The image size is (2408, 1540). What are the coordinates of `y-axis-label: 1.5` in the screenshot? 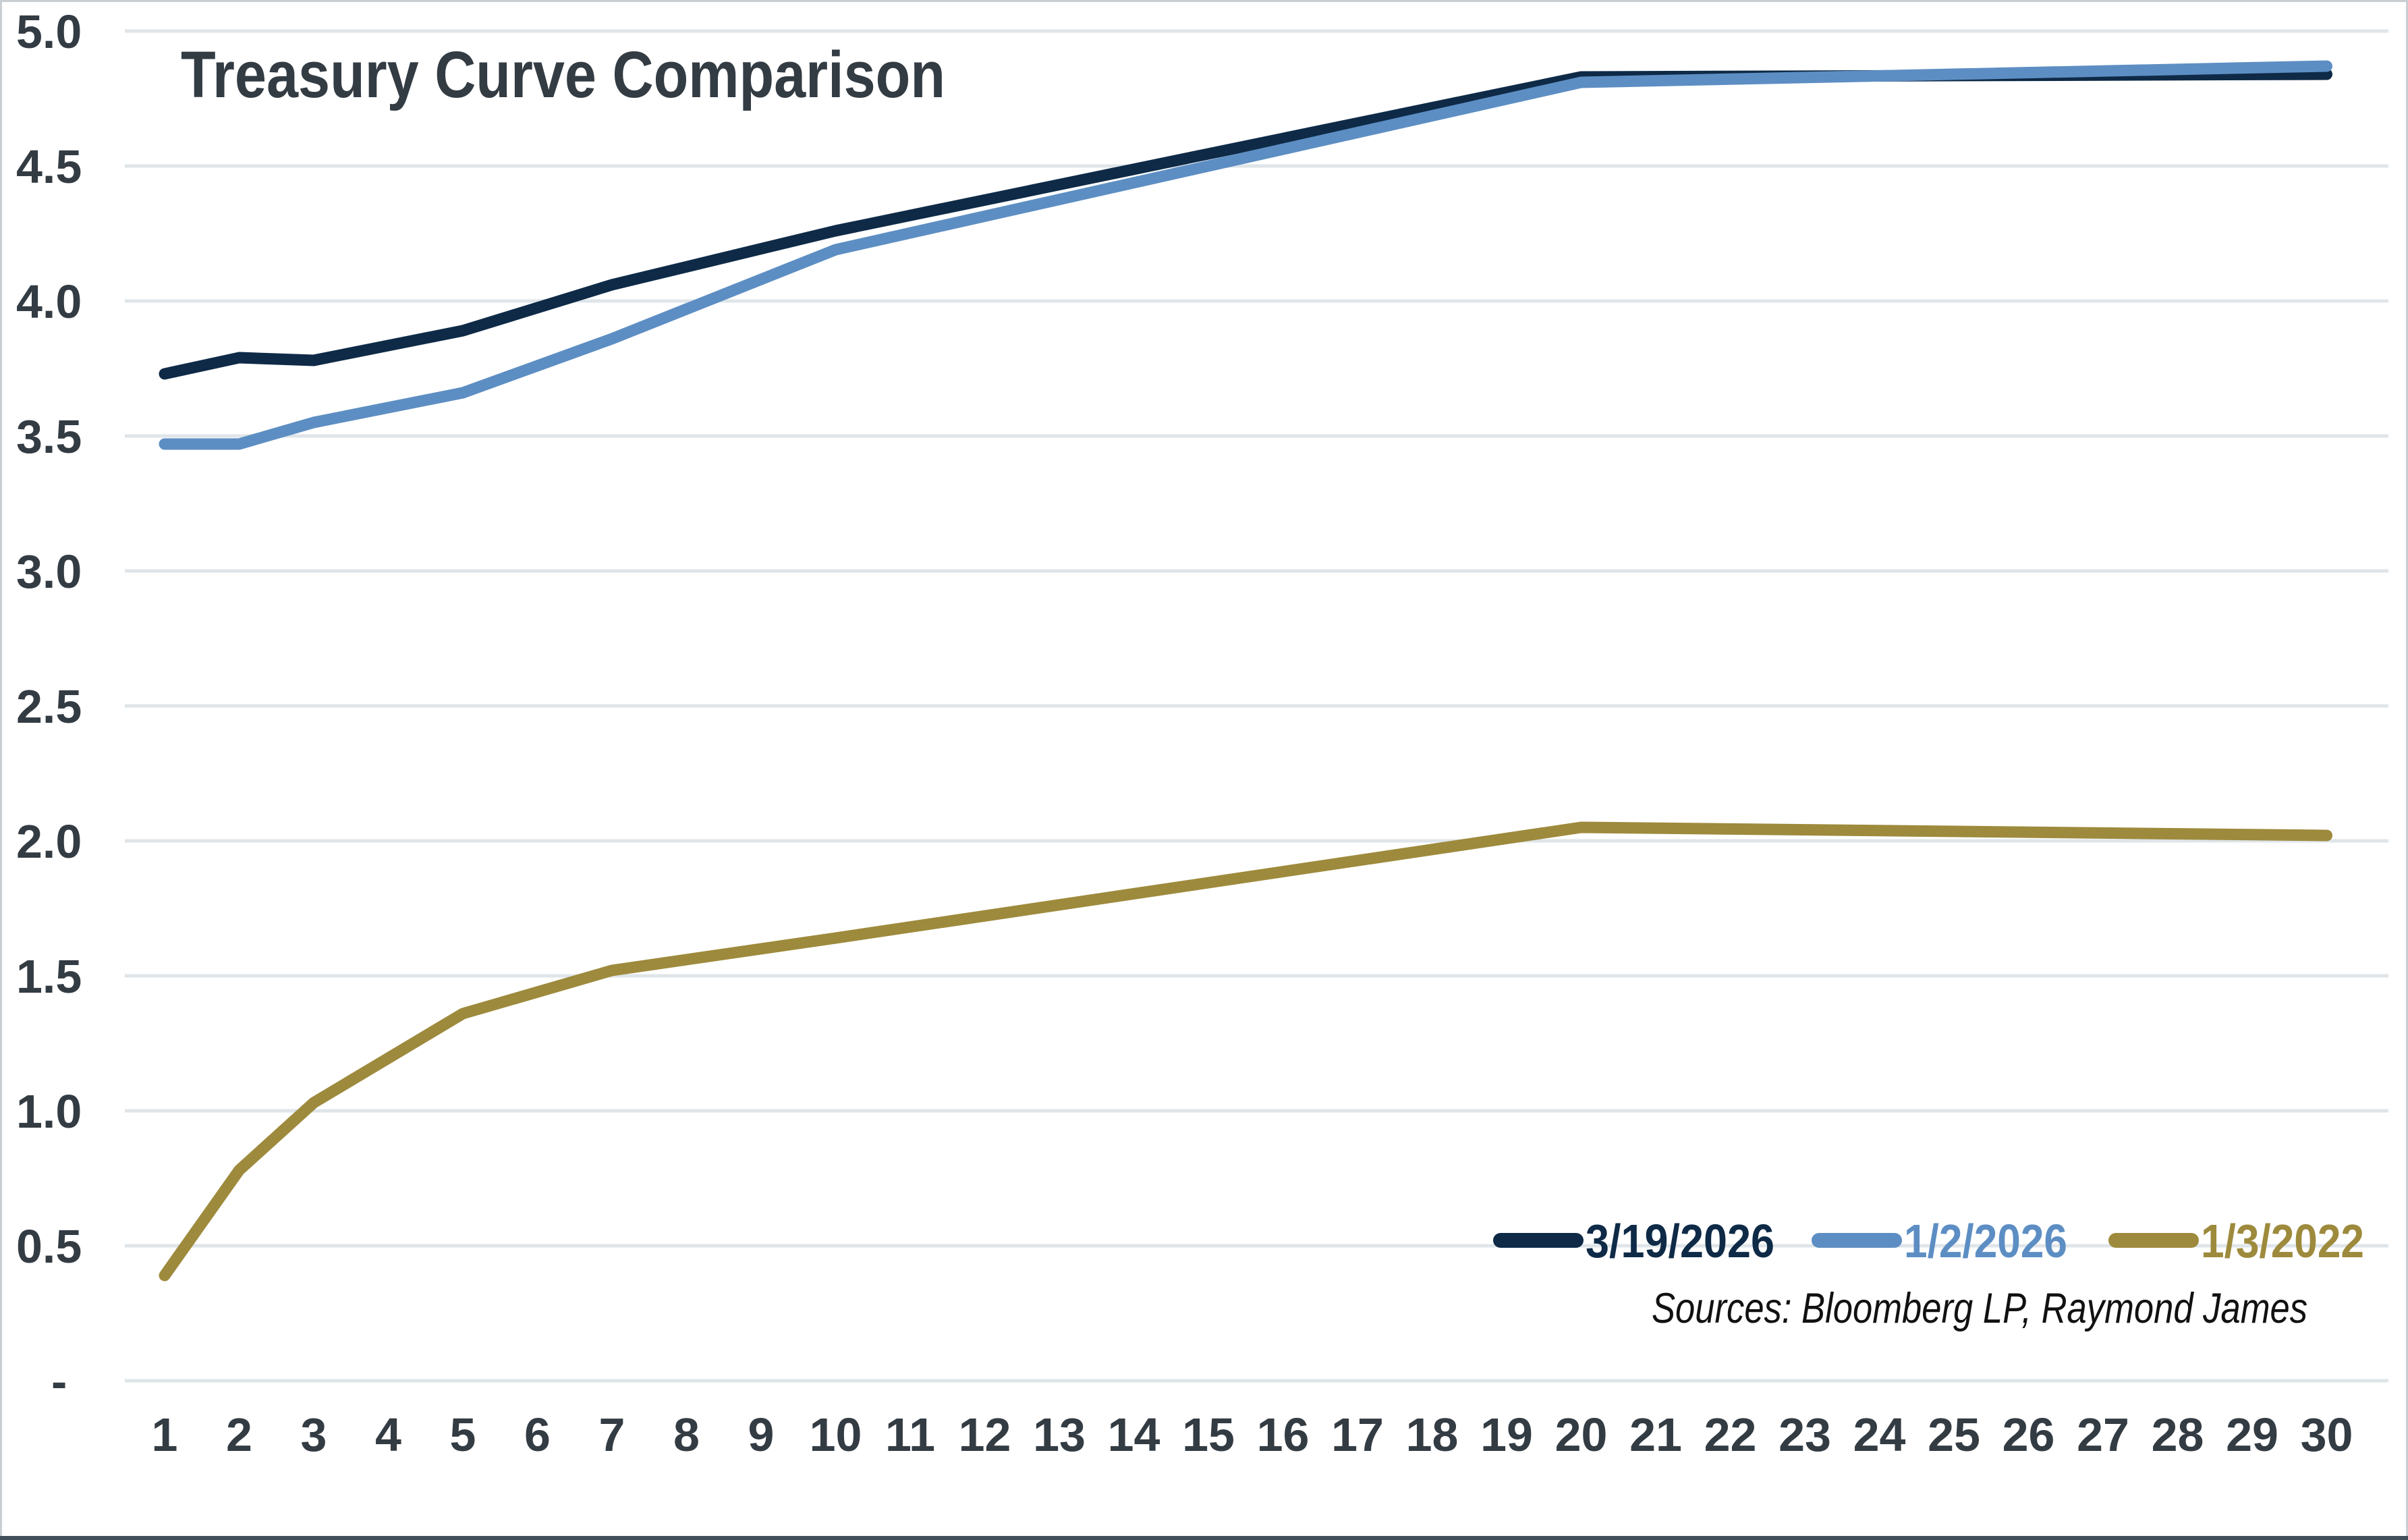 It's located at (49, 976).